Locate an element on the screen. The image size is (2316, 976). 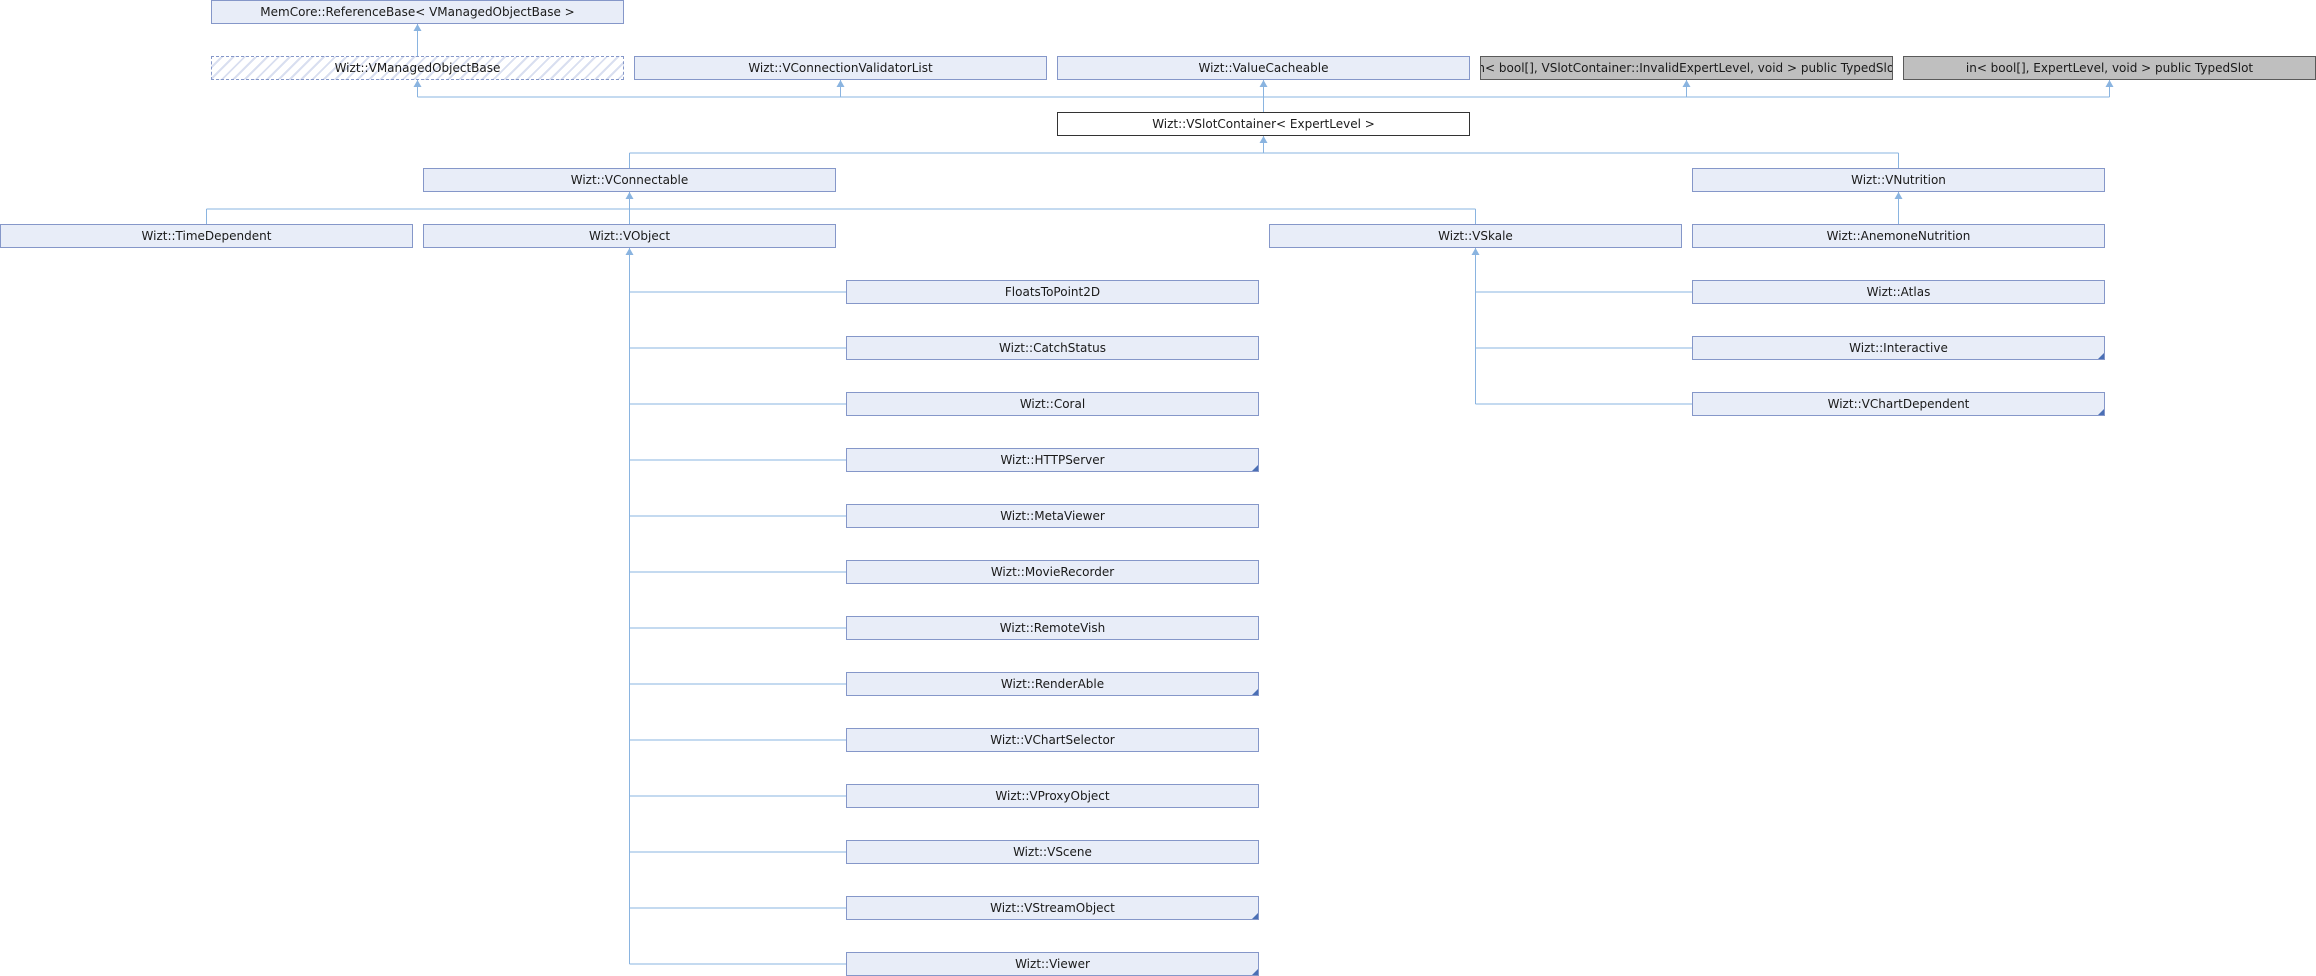
class-node-label: Wizt::VConnectionValidatorList is located at coordinates (840, 68).